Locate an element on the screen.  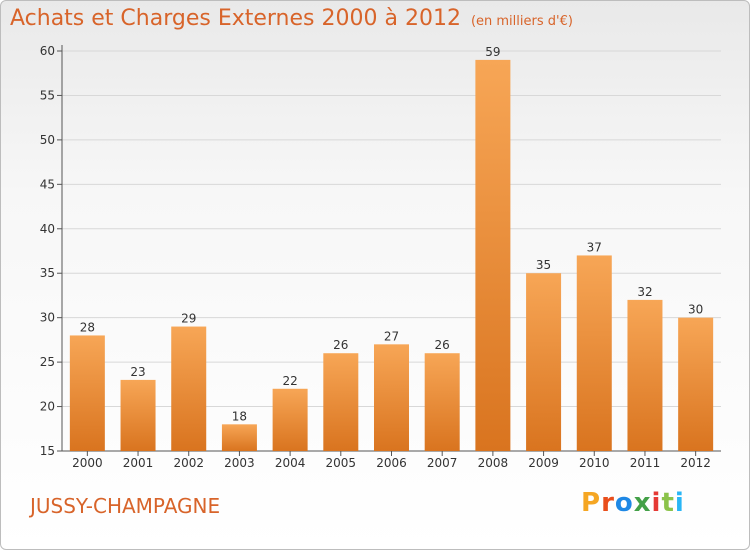
logo-letter: r is located at coordinates (608, 503).